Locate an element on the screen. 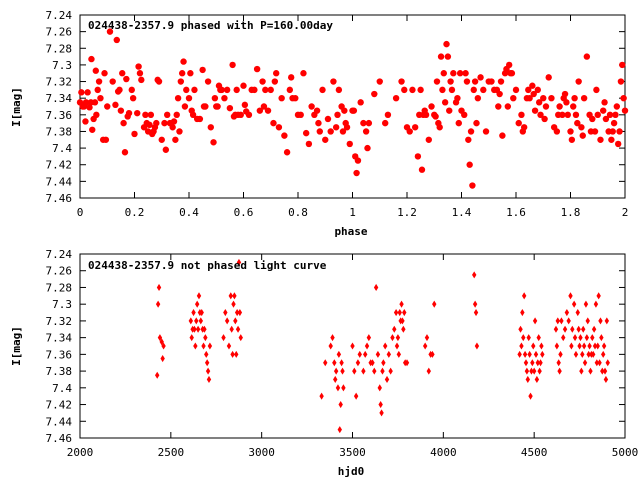 The width and height of the screenshot is (640, 480). x-tick-label: 4000 is located at coordinates (443, 452).